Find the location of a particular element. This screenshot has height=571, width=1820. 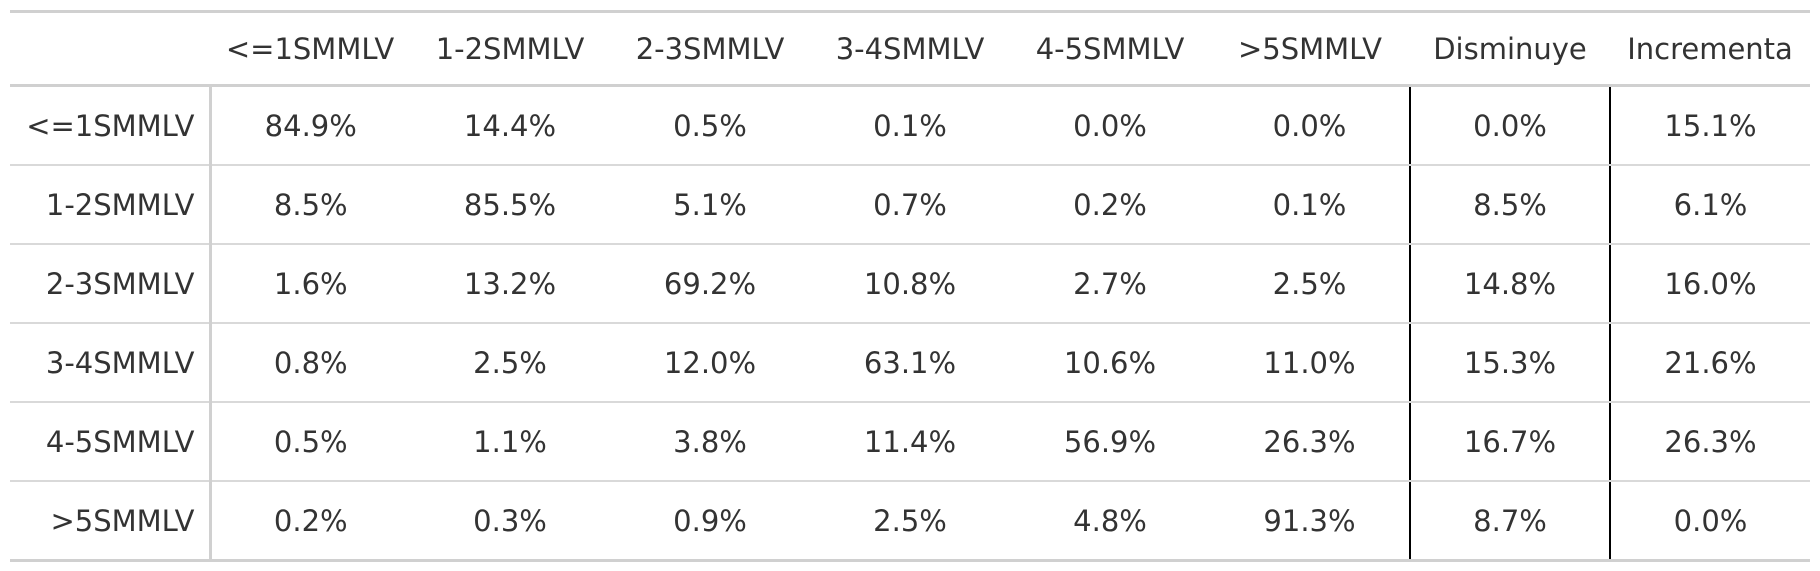

row-label: 2-3SMMLV is located at coordinates (111, 284).